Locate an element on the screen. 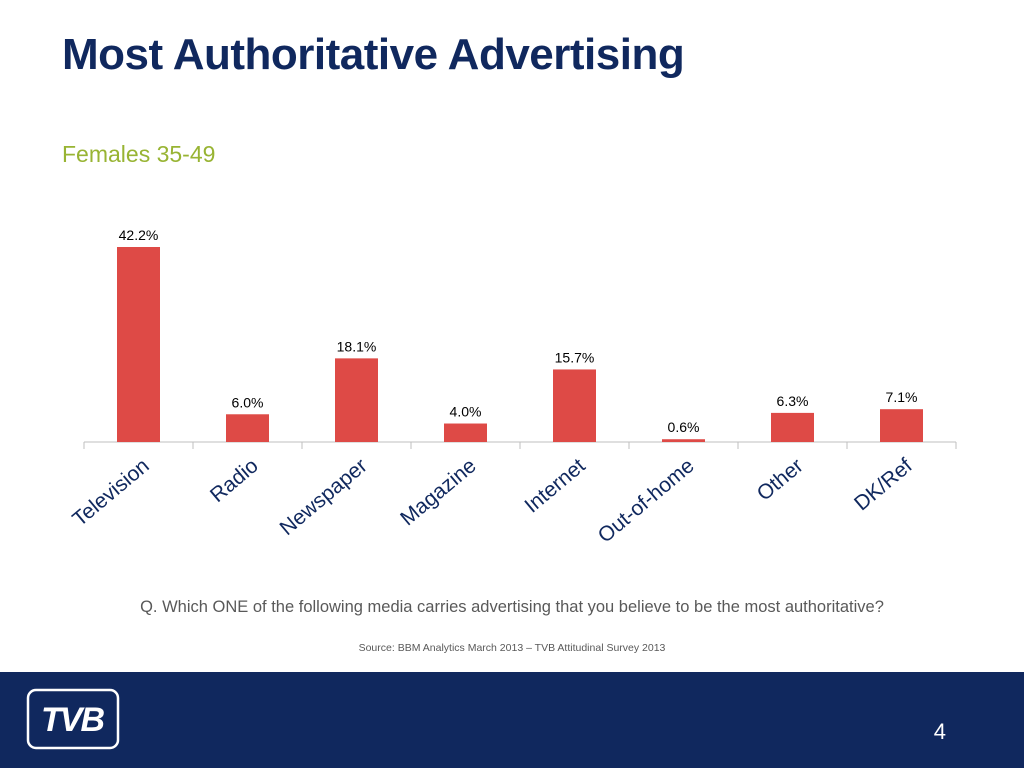  bar-internet is located at coordinates (574, 405).